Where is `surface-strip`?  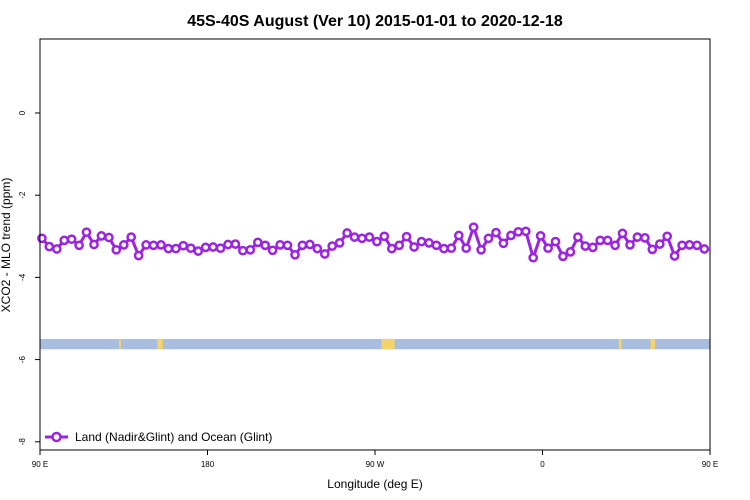
surface-strip is located at coordinates (375, 344).